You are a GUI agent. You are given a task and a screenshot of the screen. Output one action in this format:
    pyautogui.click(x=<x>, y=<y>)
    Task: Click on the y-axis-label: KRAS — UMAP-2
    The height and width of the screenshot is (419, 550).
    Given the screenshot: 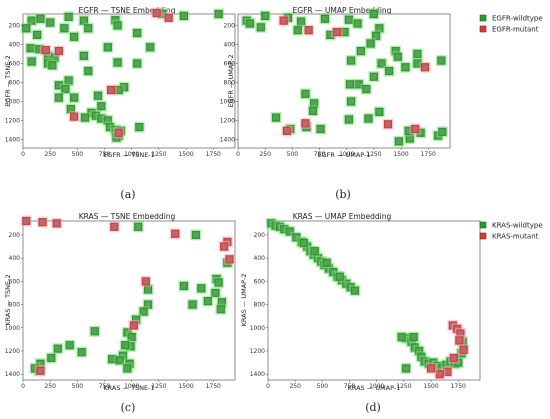 What is the action you would take?
    pyautogui.click(x=244, y=300)
    